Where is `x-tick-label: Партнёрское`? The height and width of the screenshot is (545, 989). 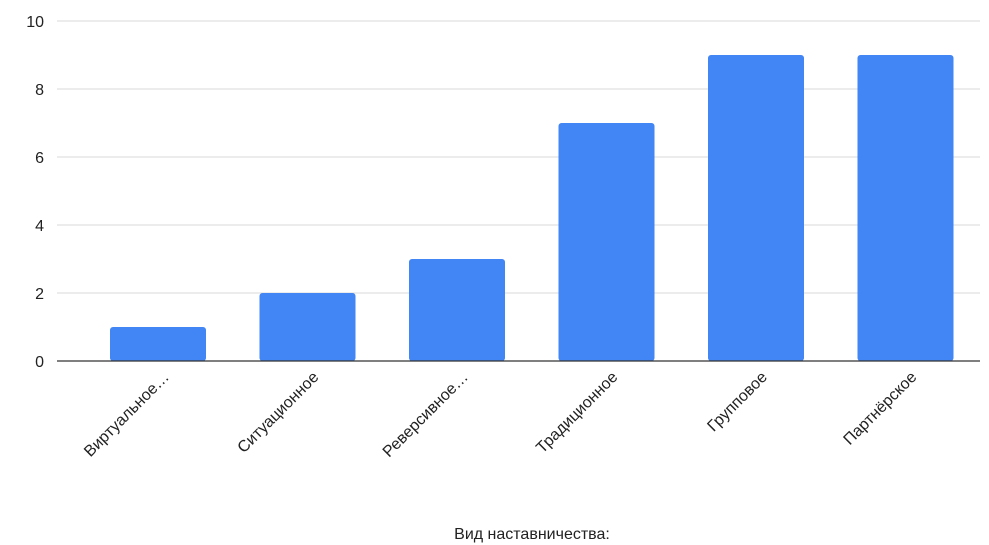 x-tick-label: Партнёрское is located at coordinates (881, 409).